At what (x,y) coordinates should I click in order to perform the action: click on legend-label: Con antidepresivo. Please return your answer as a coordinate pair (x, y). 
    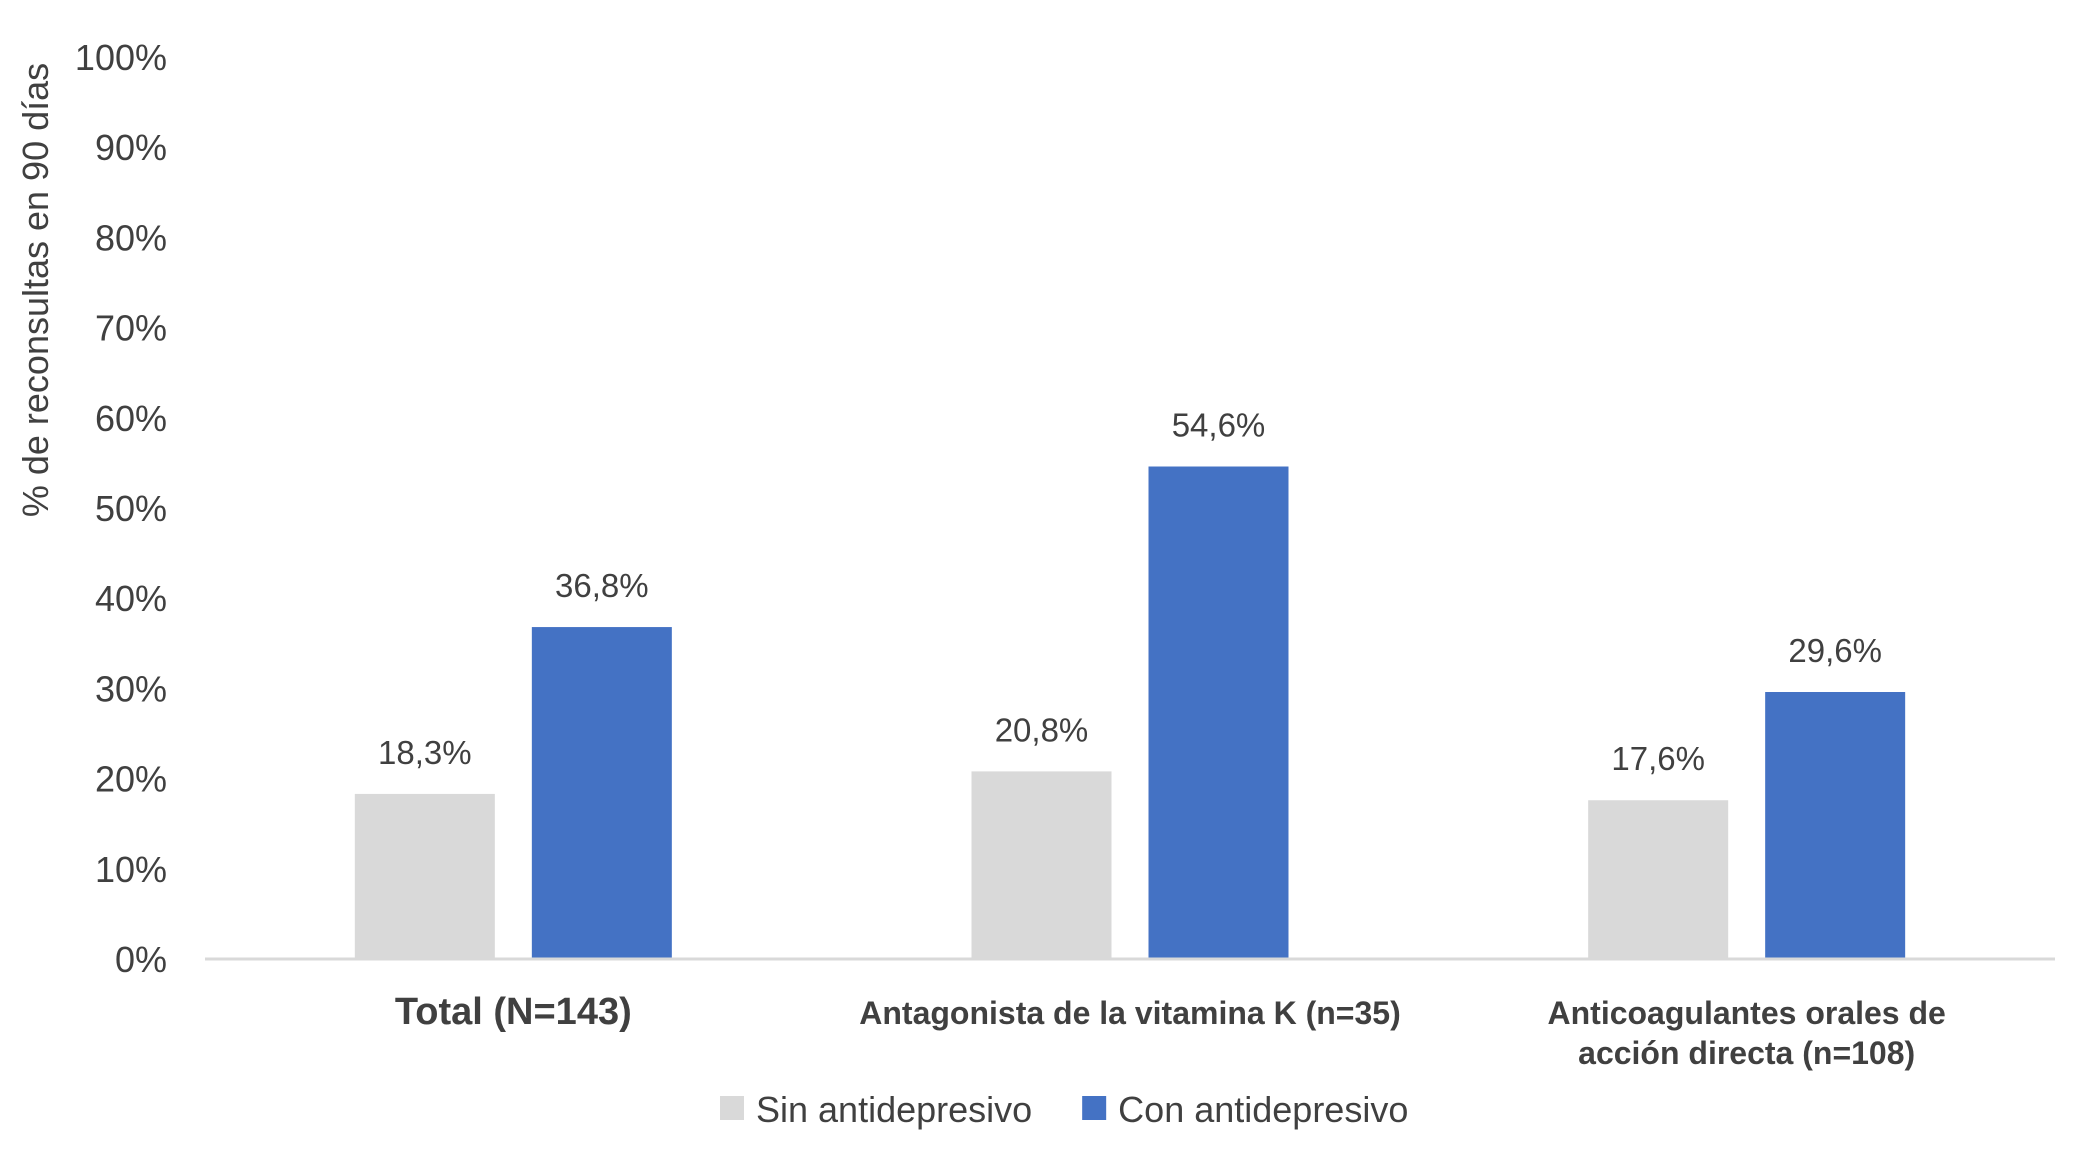
    Looking at the image, I should click on (1263, 1109).